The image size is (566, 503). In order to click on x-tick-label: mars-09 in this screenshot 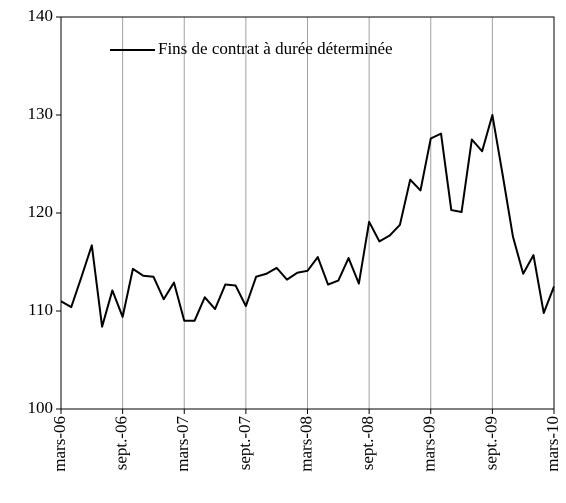, I will do `click(429, 444)`.